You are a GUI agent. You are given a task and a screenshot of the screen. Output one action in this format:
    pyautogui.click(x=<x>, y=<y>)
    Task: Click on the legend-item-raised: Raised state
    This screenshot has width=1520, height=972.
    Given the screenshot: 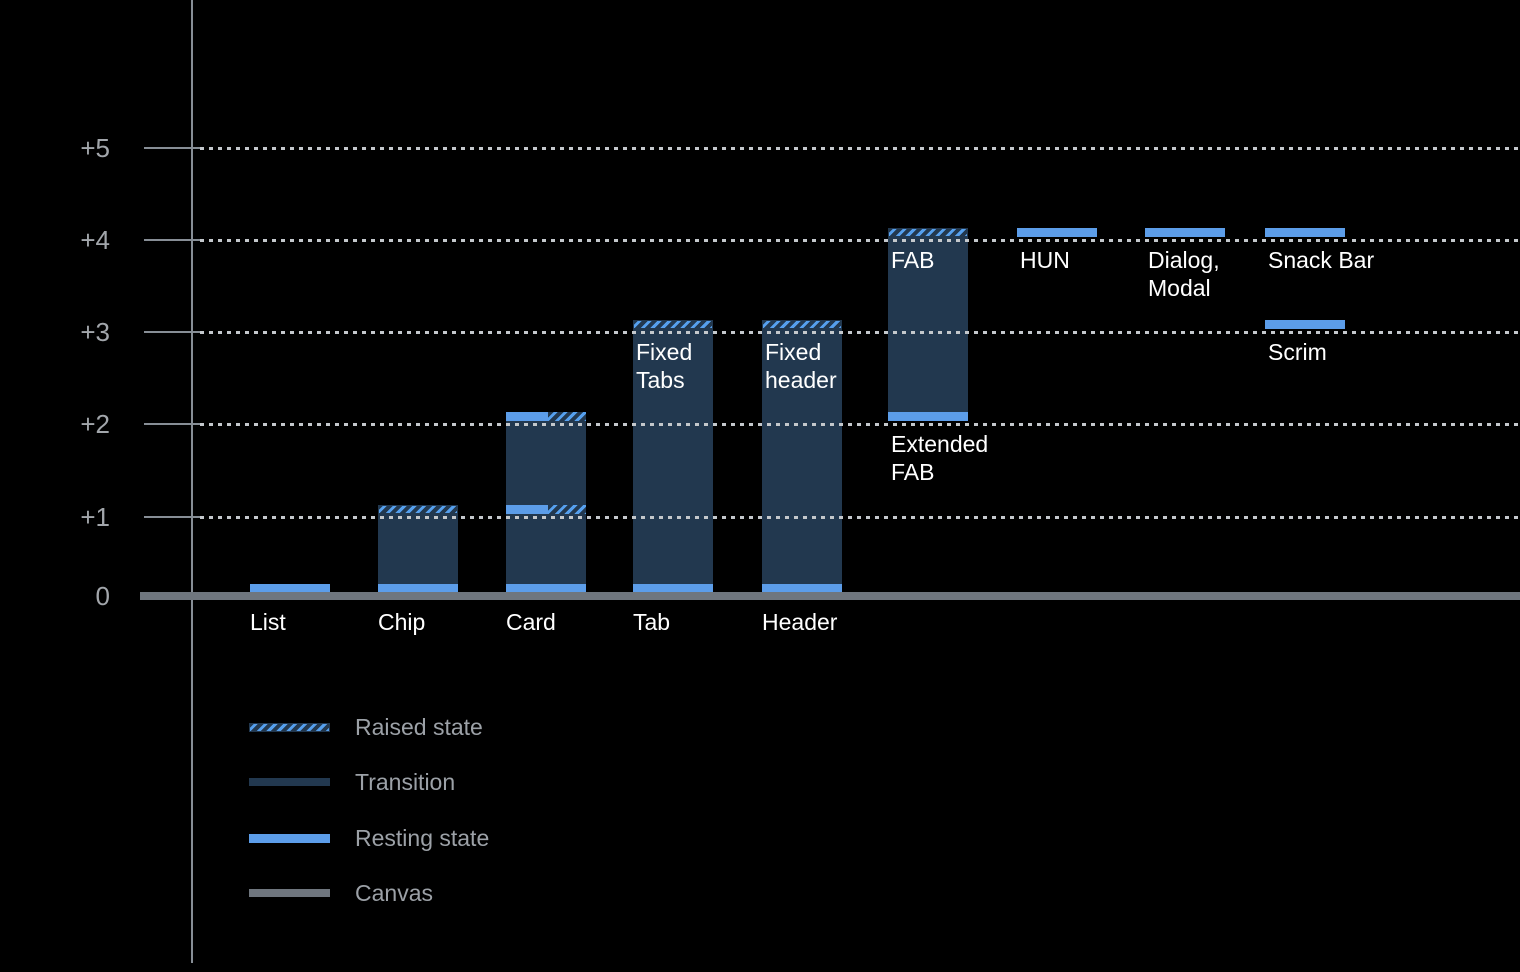 What is the action you would take?
    pyautogui.click(x=366, y=727)
    